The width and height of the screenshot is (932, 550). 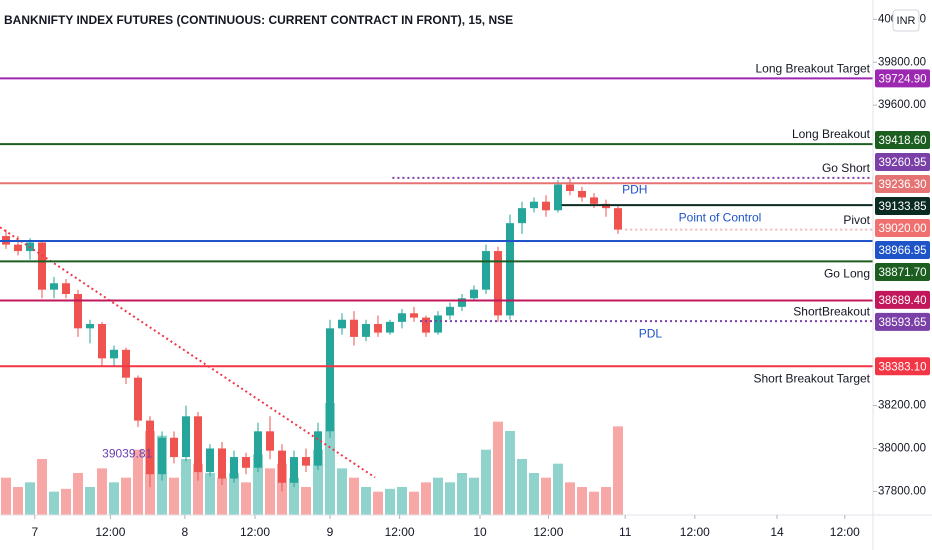 What do you see at coordinates (330, 532) in the screenshot?
I see `x-tick-label: 9` at bounding box center [330, 532].